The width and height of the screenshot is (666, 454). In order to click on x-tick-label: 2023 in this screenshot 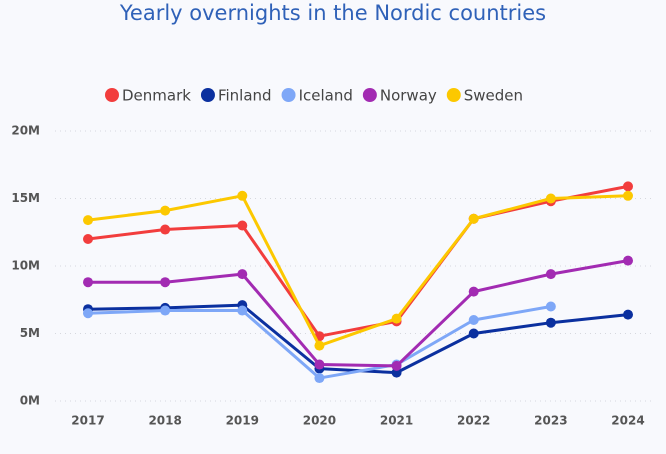, I will do `click(550, 421)`.